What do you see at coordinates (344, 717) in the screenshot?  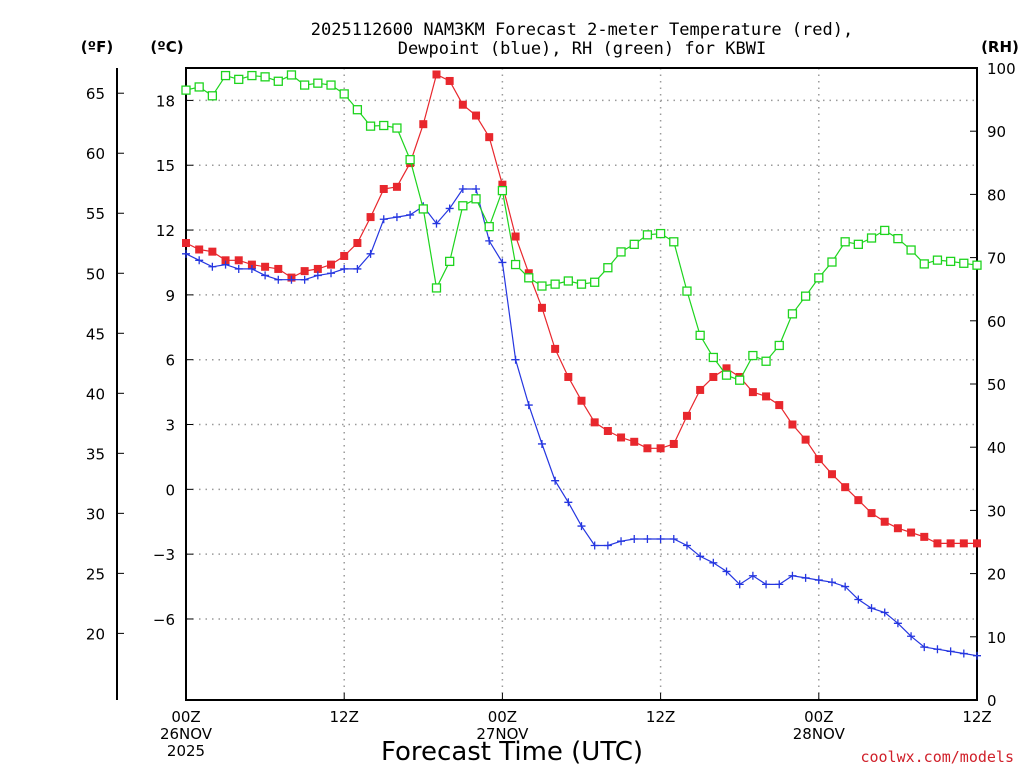 I see `x-tick-label: 12Z` at bounding box center [344, 717].